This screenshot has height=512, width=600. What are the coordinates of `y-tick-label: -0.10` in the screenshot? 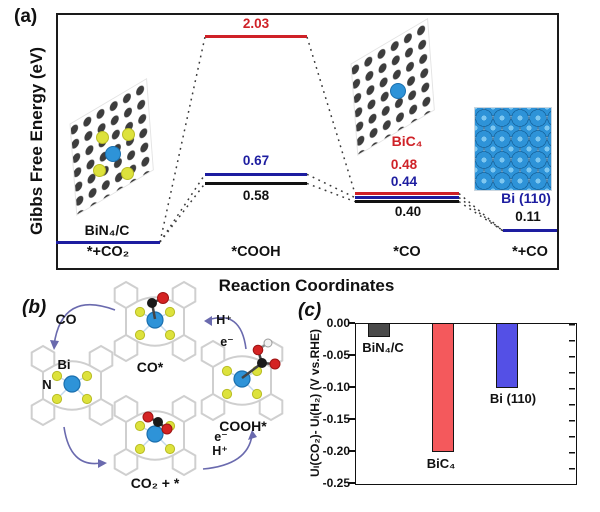 It's located at (336, 387).